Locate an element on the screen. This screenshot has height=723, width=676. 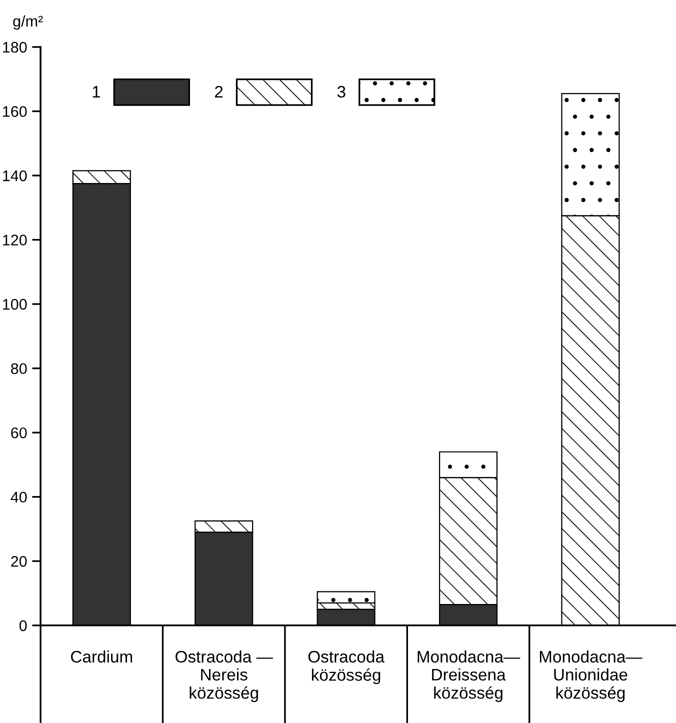
y-tick-label: 0 is located at coordinates (23, 626).